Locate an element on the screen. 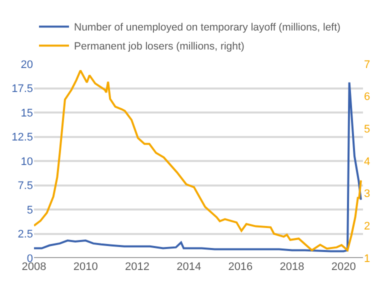  x-tick-label: 2012 is located at coordinates (137, 267).